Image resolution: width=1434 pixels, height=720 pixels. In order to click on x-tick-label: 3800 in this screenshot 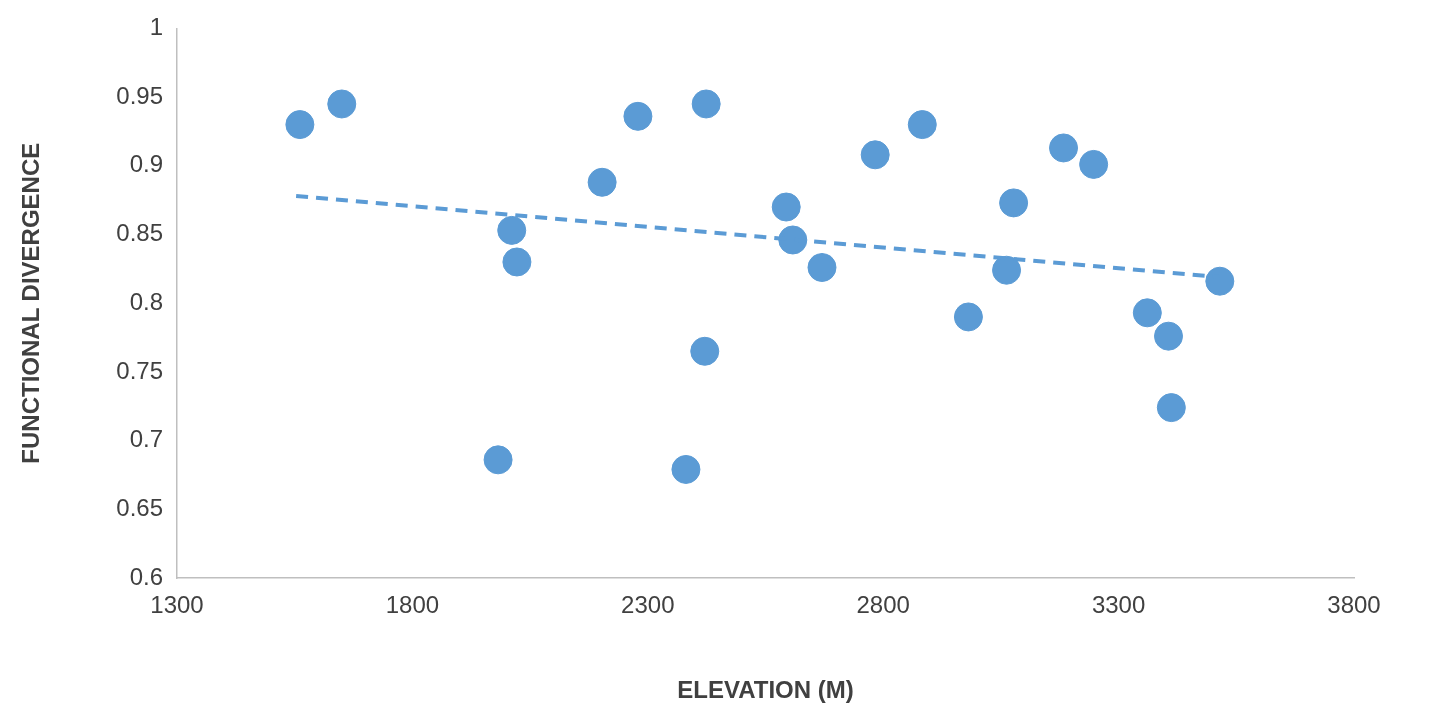, I will do `click(1354, 605)`.